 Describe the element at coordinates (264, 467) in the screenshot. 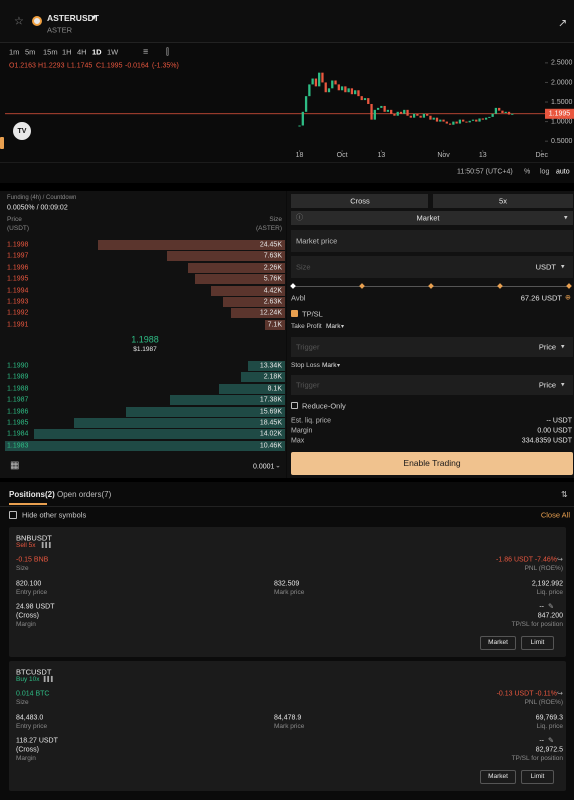

I see `tick-size: 0.0001` at that location.